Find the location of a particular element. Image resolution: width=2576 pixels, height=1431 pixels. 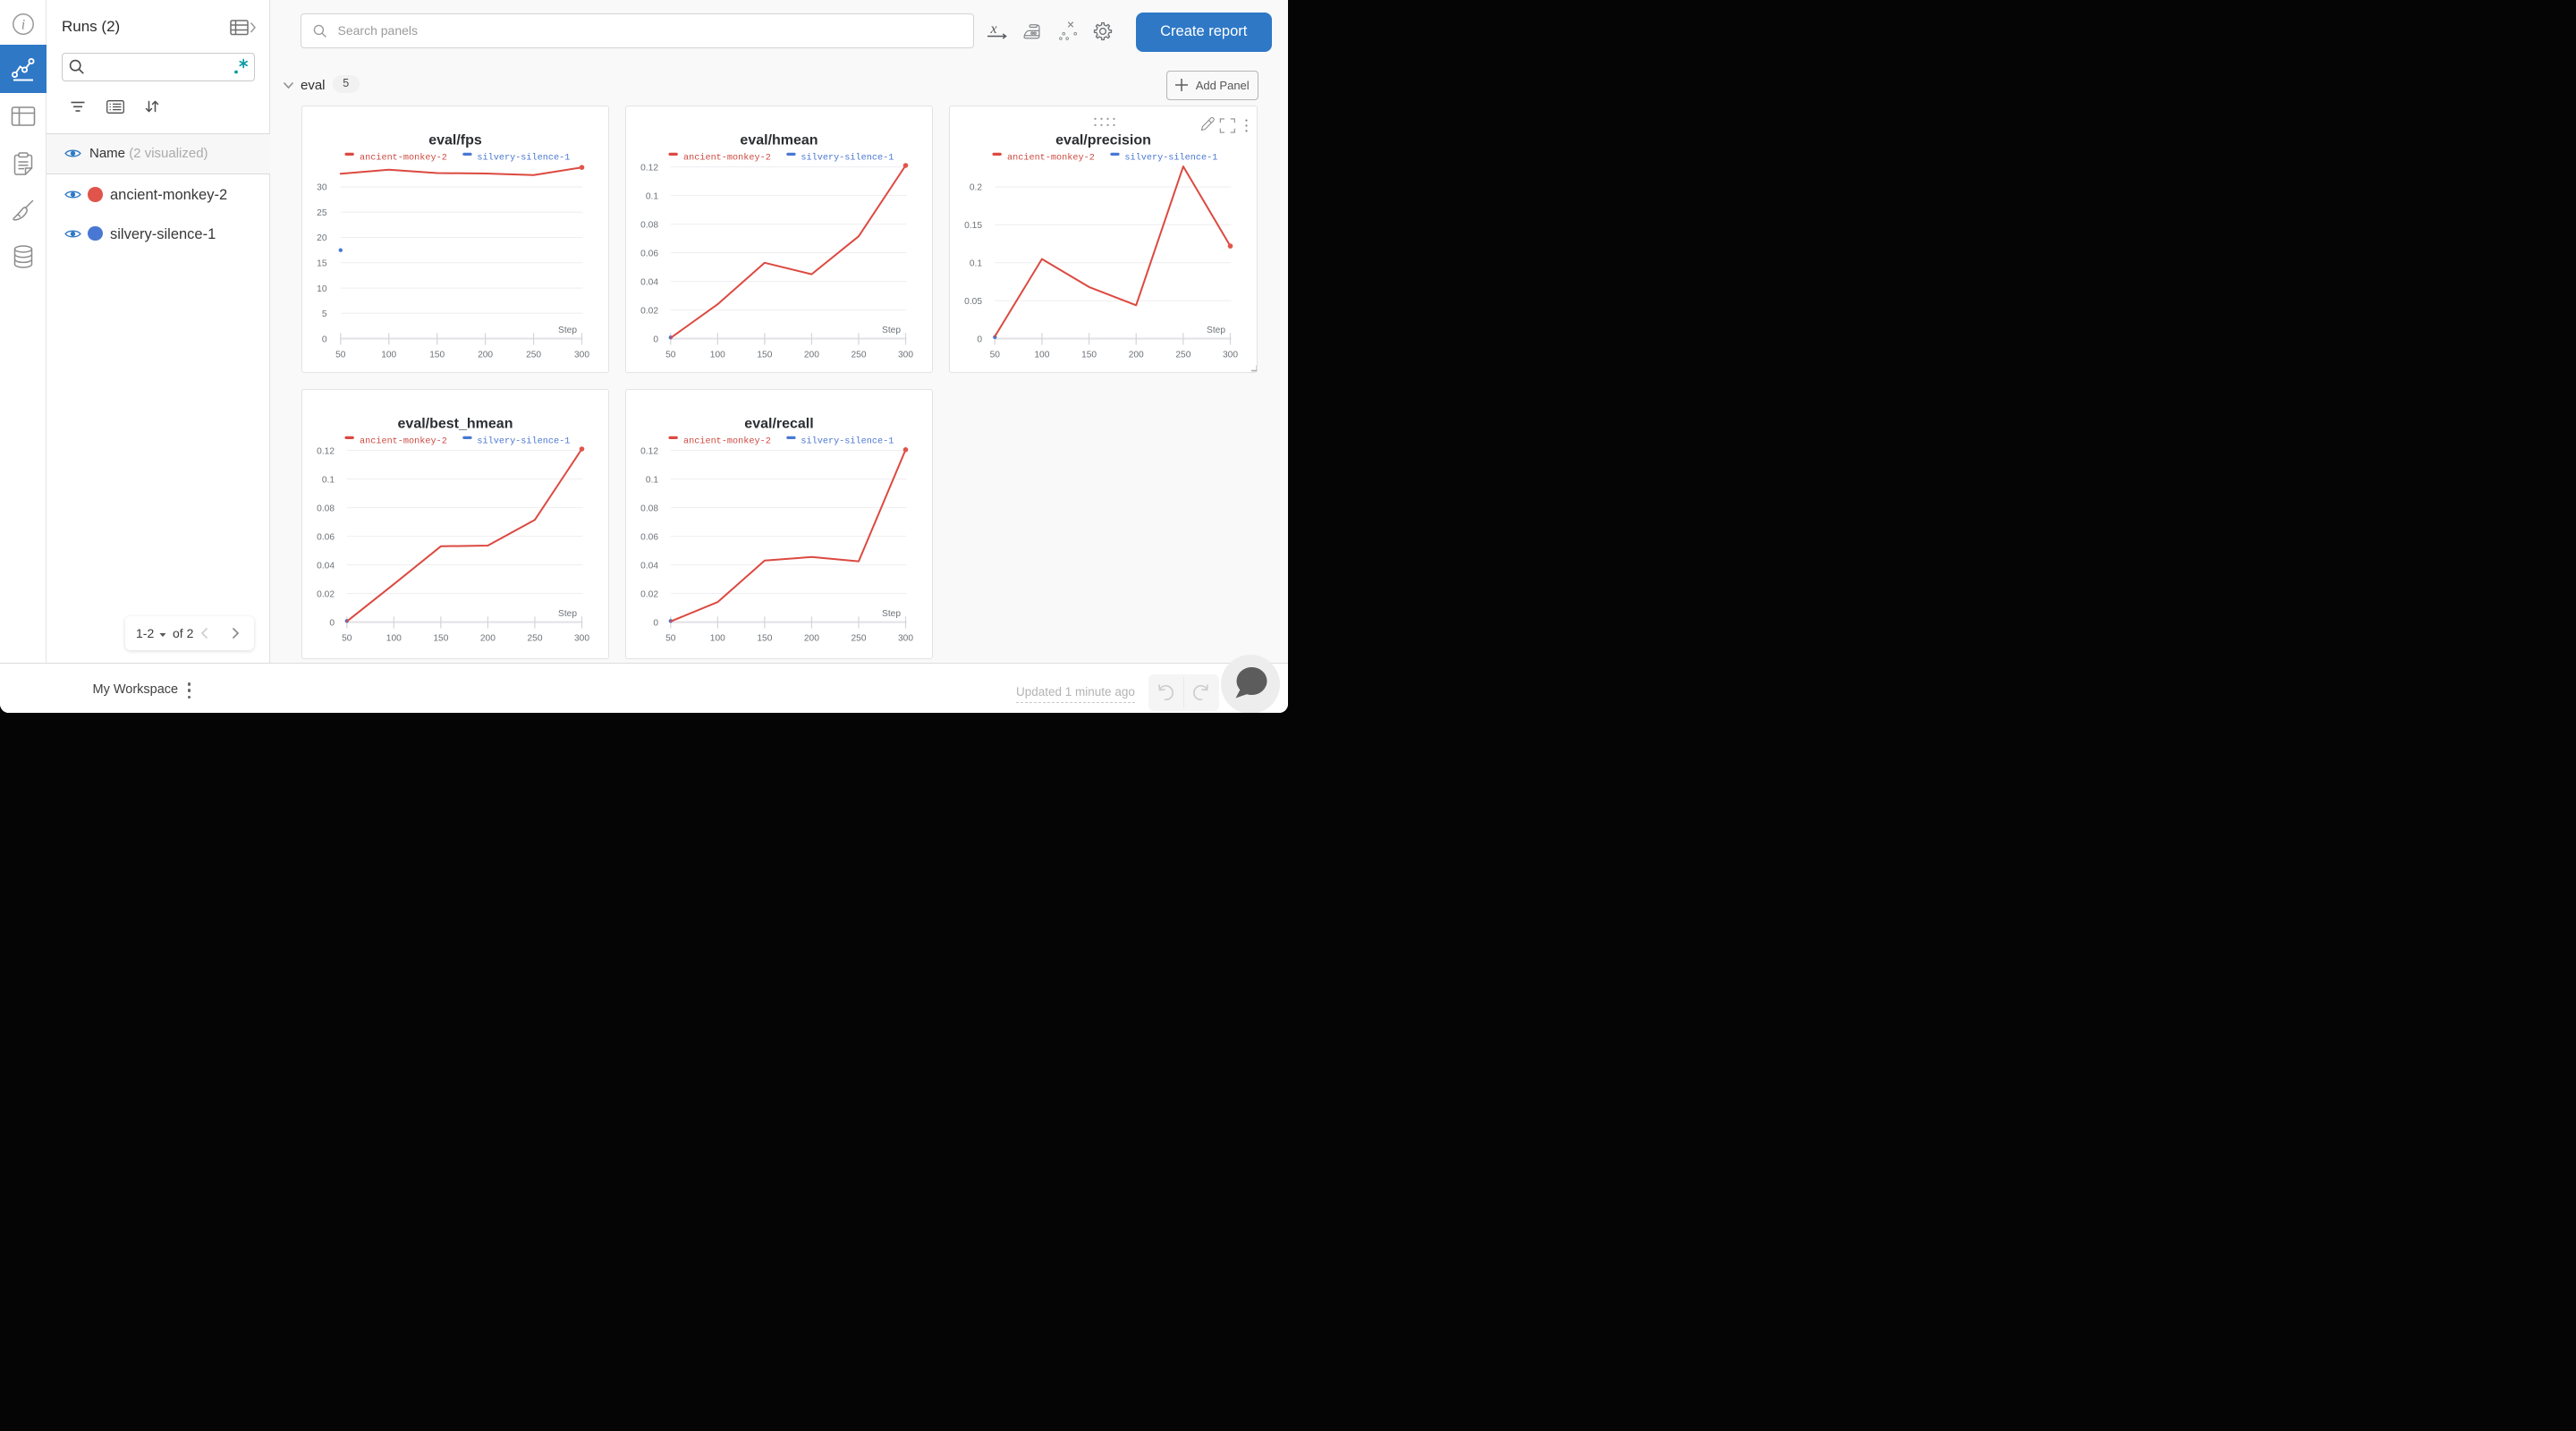

svg-text: eval/fps is located at coordinates (455, 140).